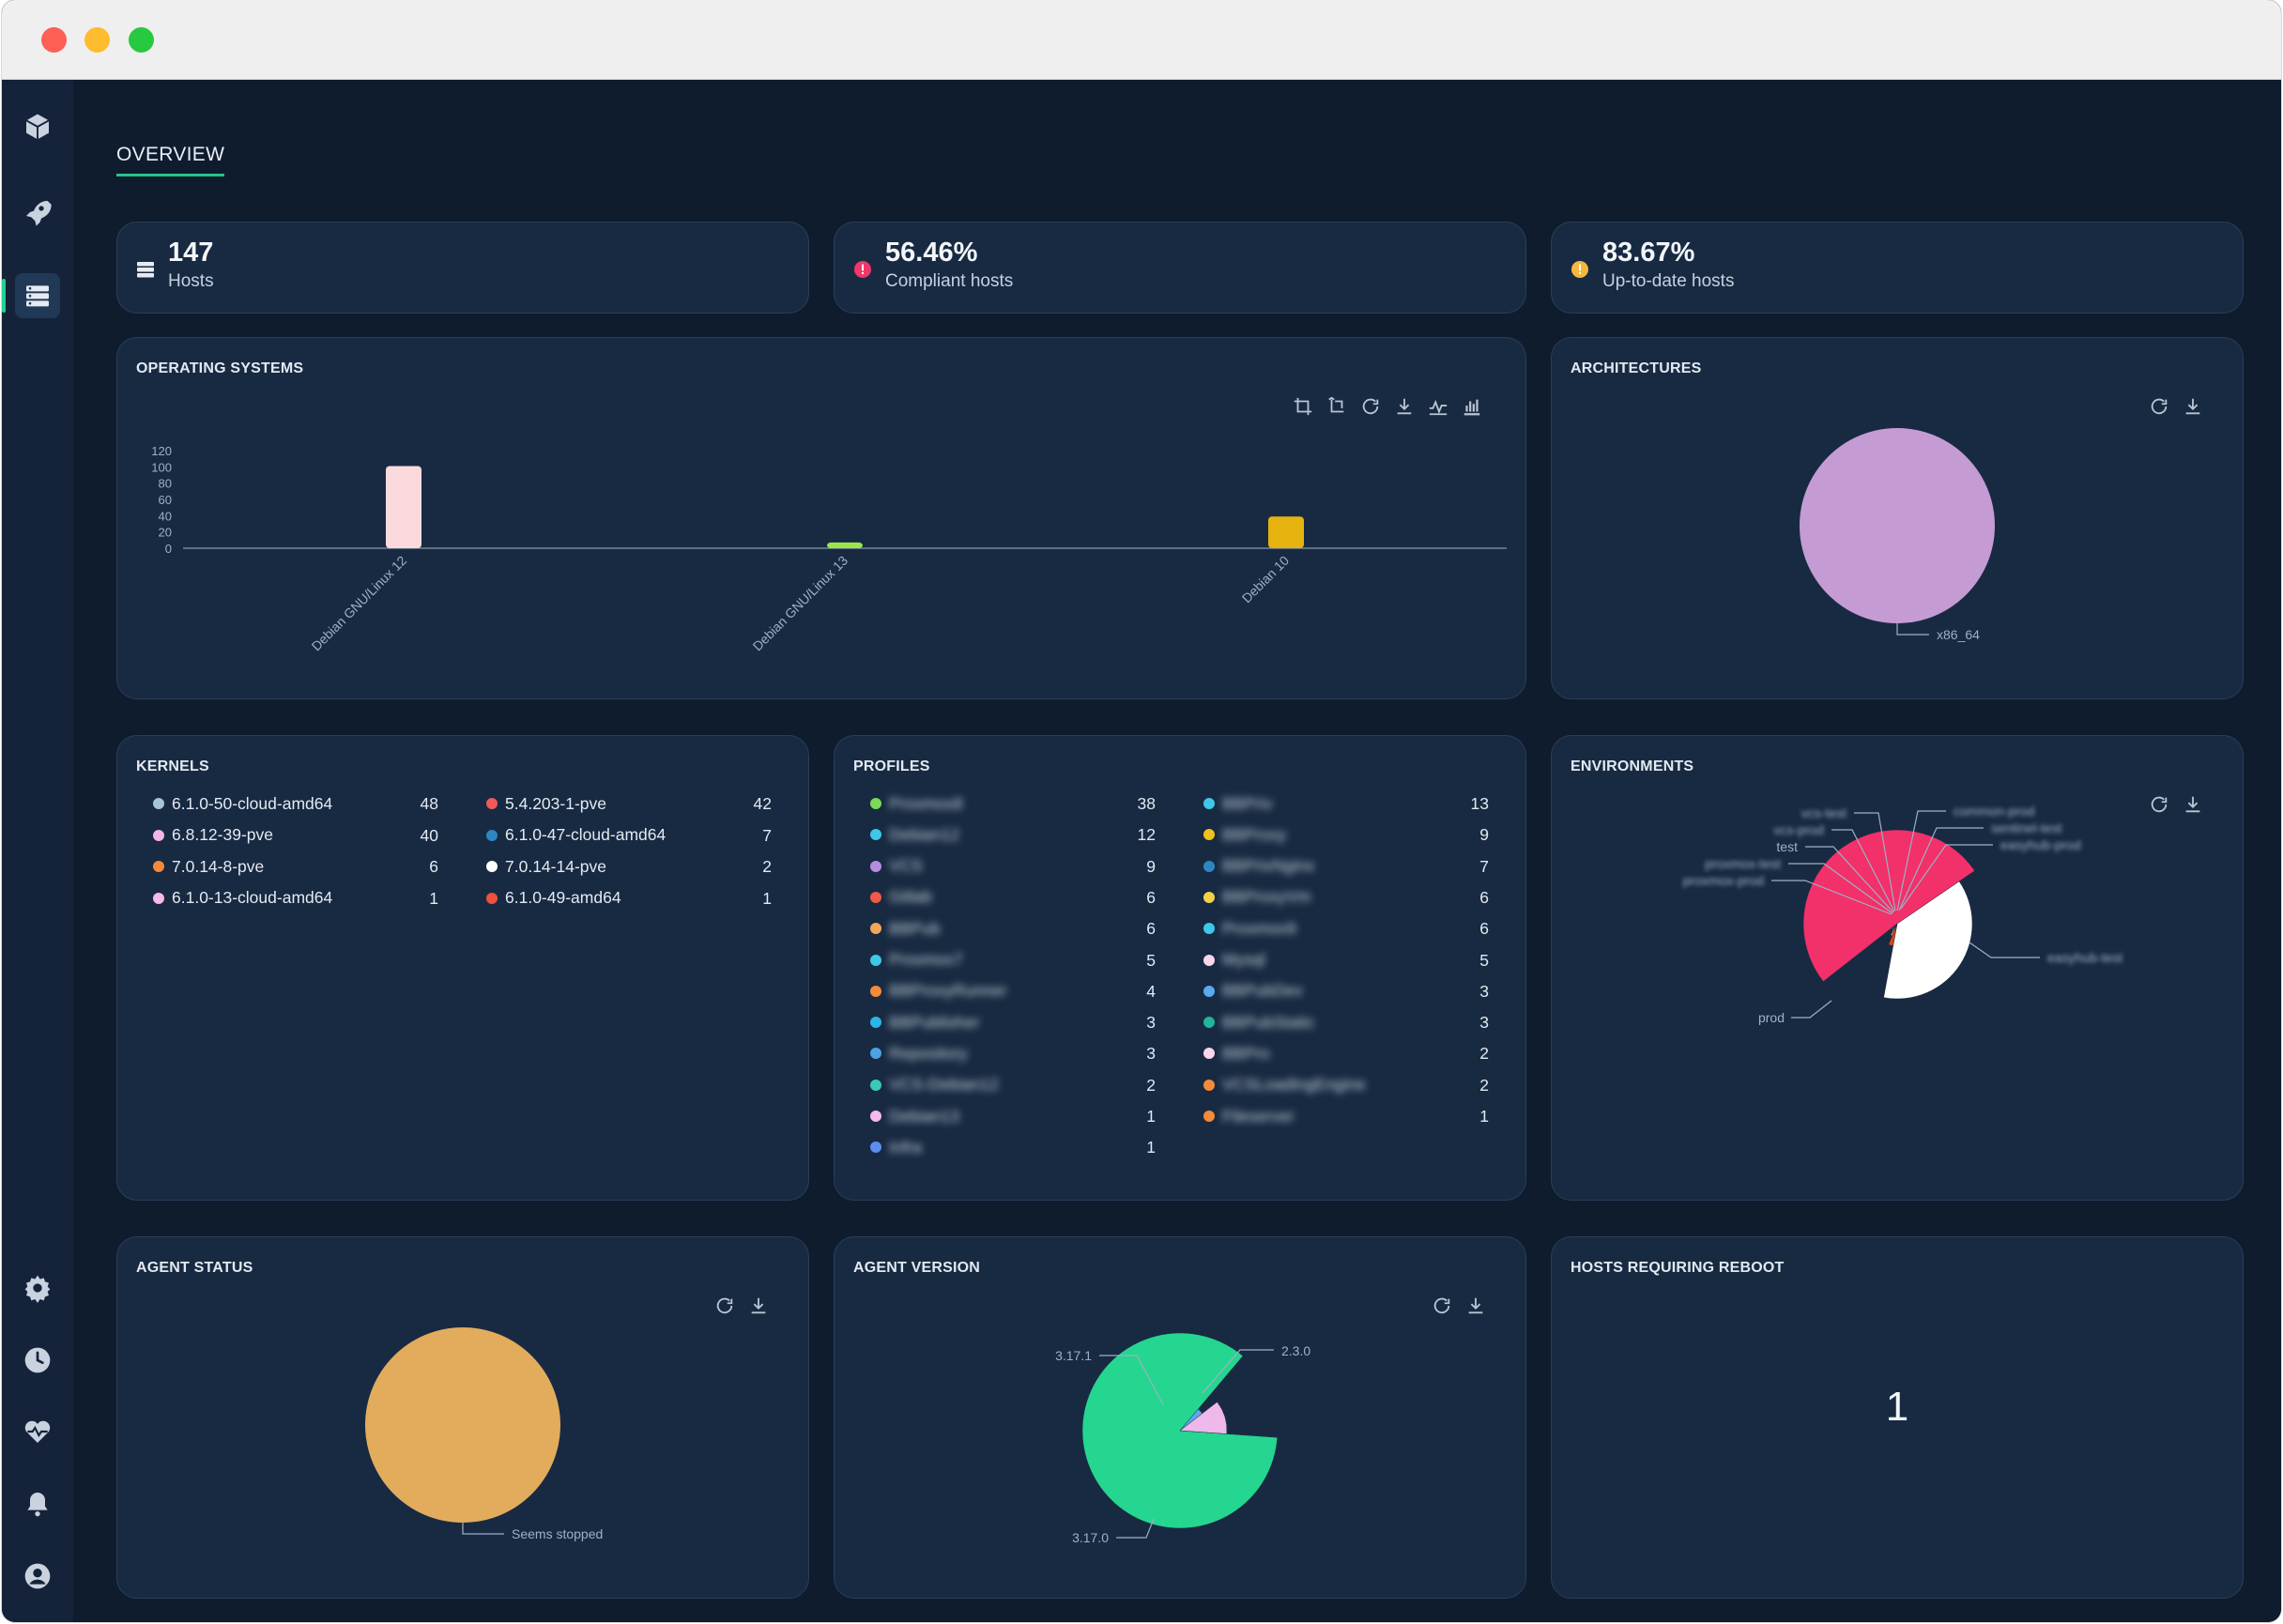 This screenshot has width=2283, height=1624. What do you see at coordinates (429, 835) in the screenshot?
I see `legend-count: 40` at bounding box center [429, 835].